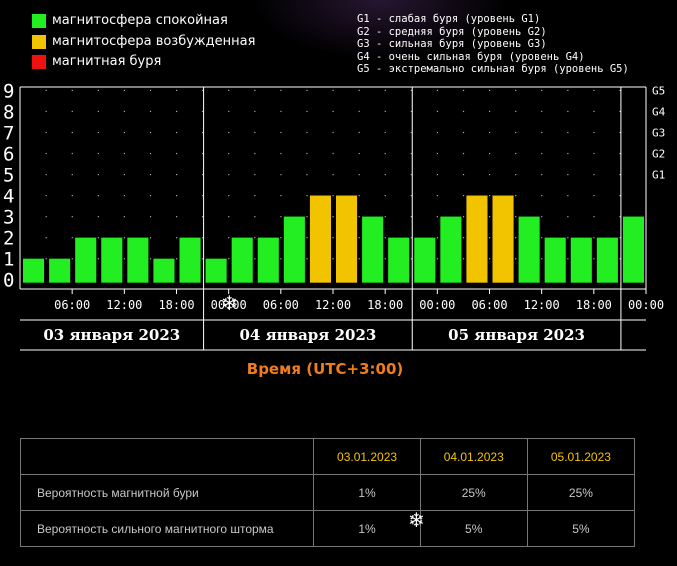 Image resolution: width=677 pixels, height=566 pixels. Describe the element at coordinates (658, 174) in the screenshot. I see `g-level-tick: G1` at that location.